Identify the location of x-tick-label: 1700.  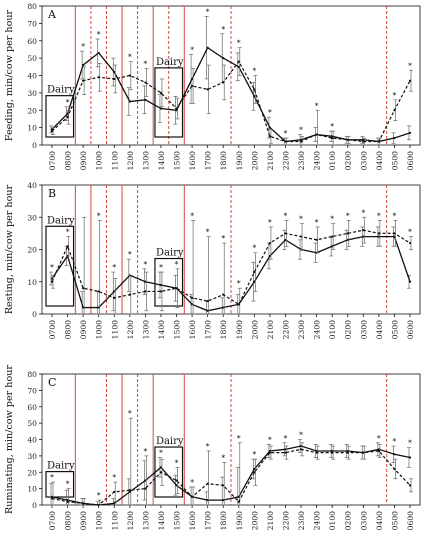
(208, 160).